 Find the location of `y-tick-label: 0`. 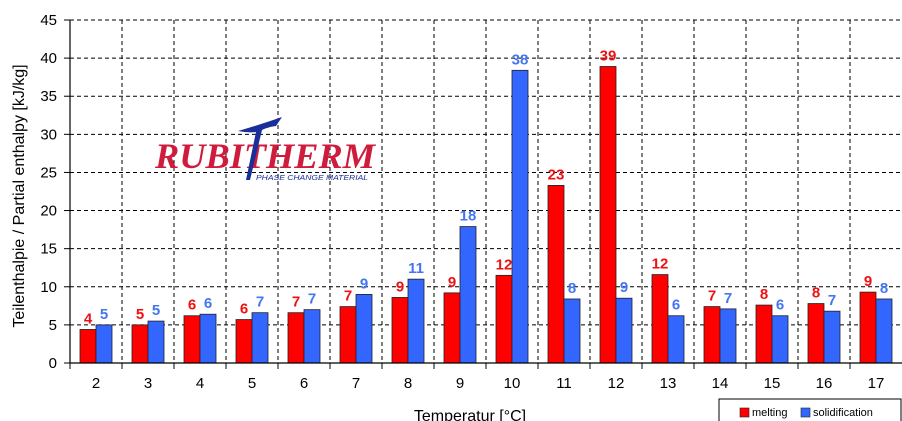

y-tick-label: 0 is located at coordinates (53, 363).